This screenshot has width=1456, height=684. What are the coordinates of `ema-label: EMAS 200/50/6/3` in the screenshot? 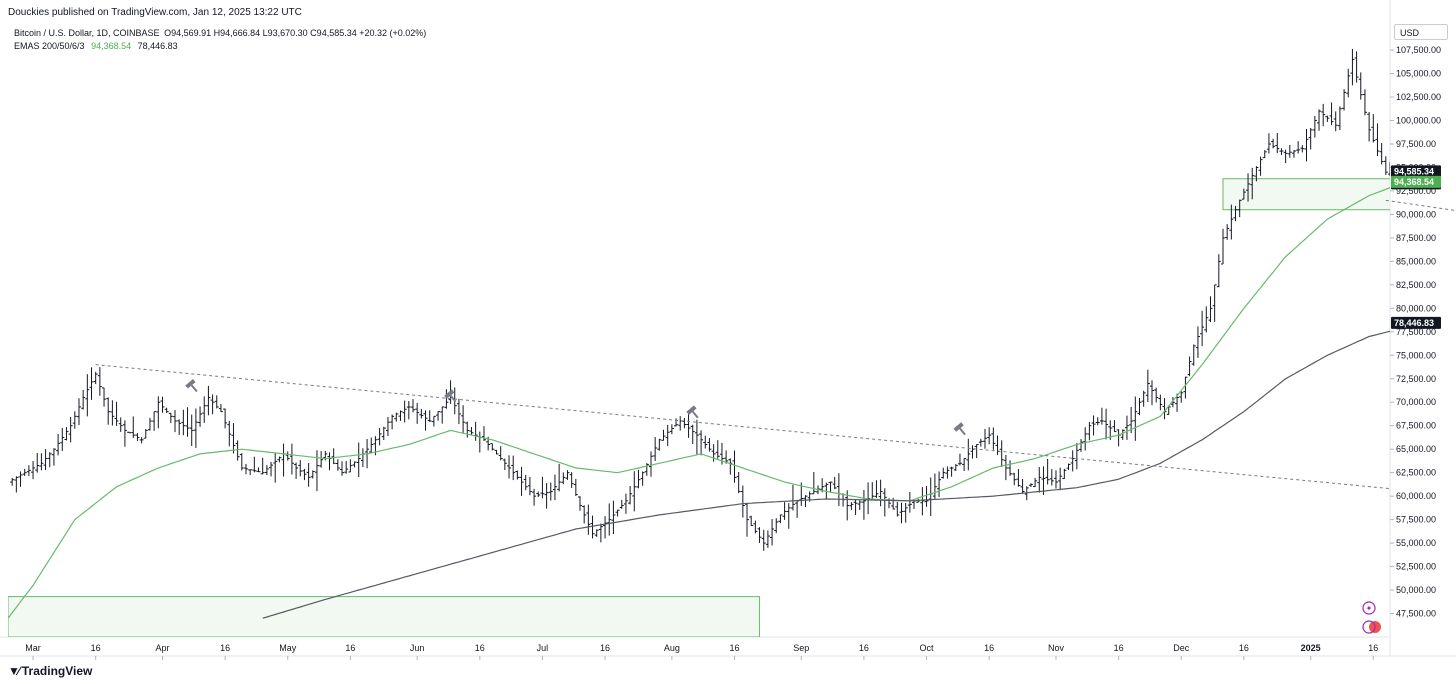 It's located at (49, 46).